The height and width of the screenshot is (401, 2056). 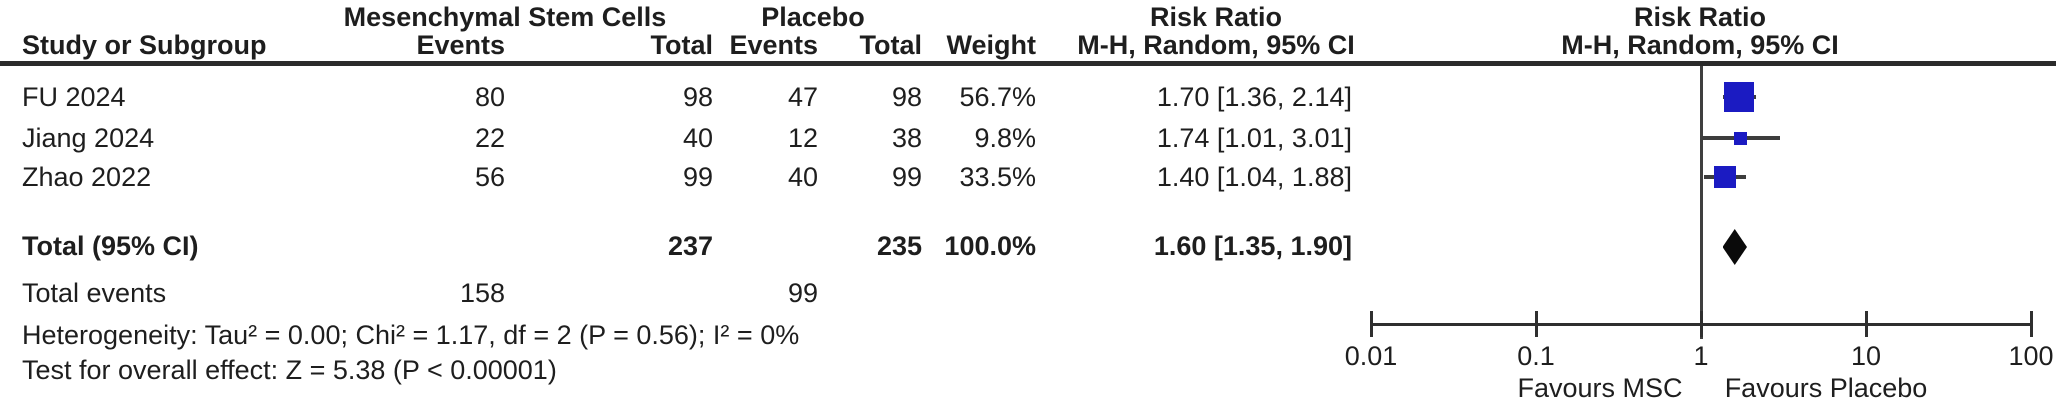 What do you see at coordinates (1866, 356) in the screenshot?
I see `axis-tick-label: 10` at bounding box center [1866, 356].